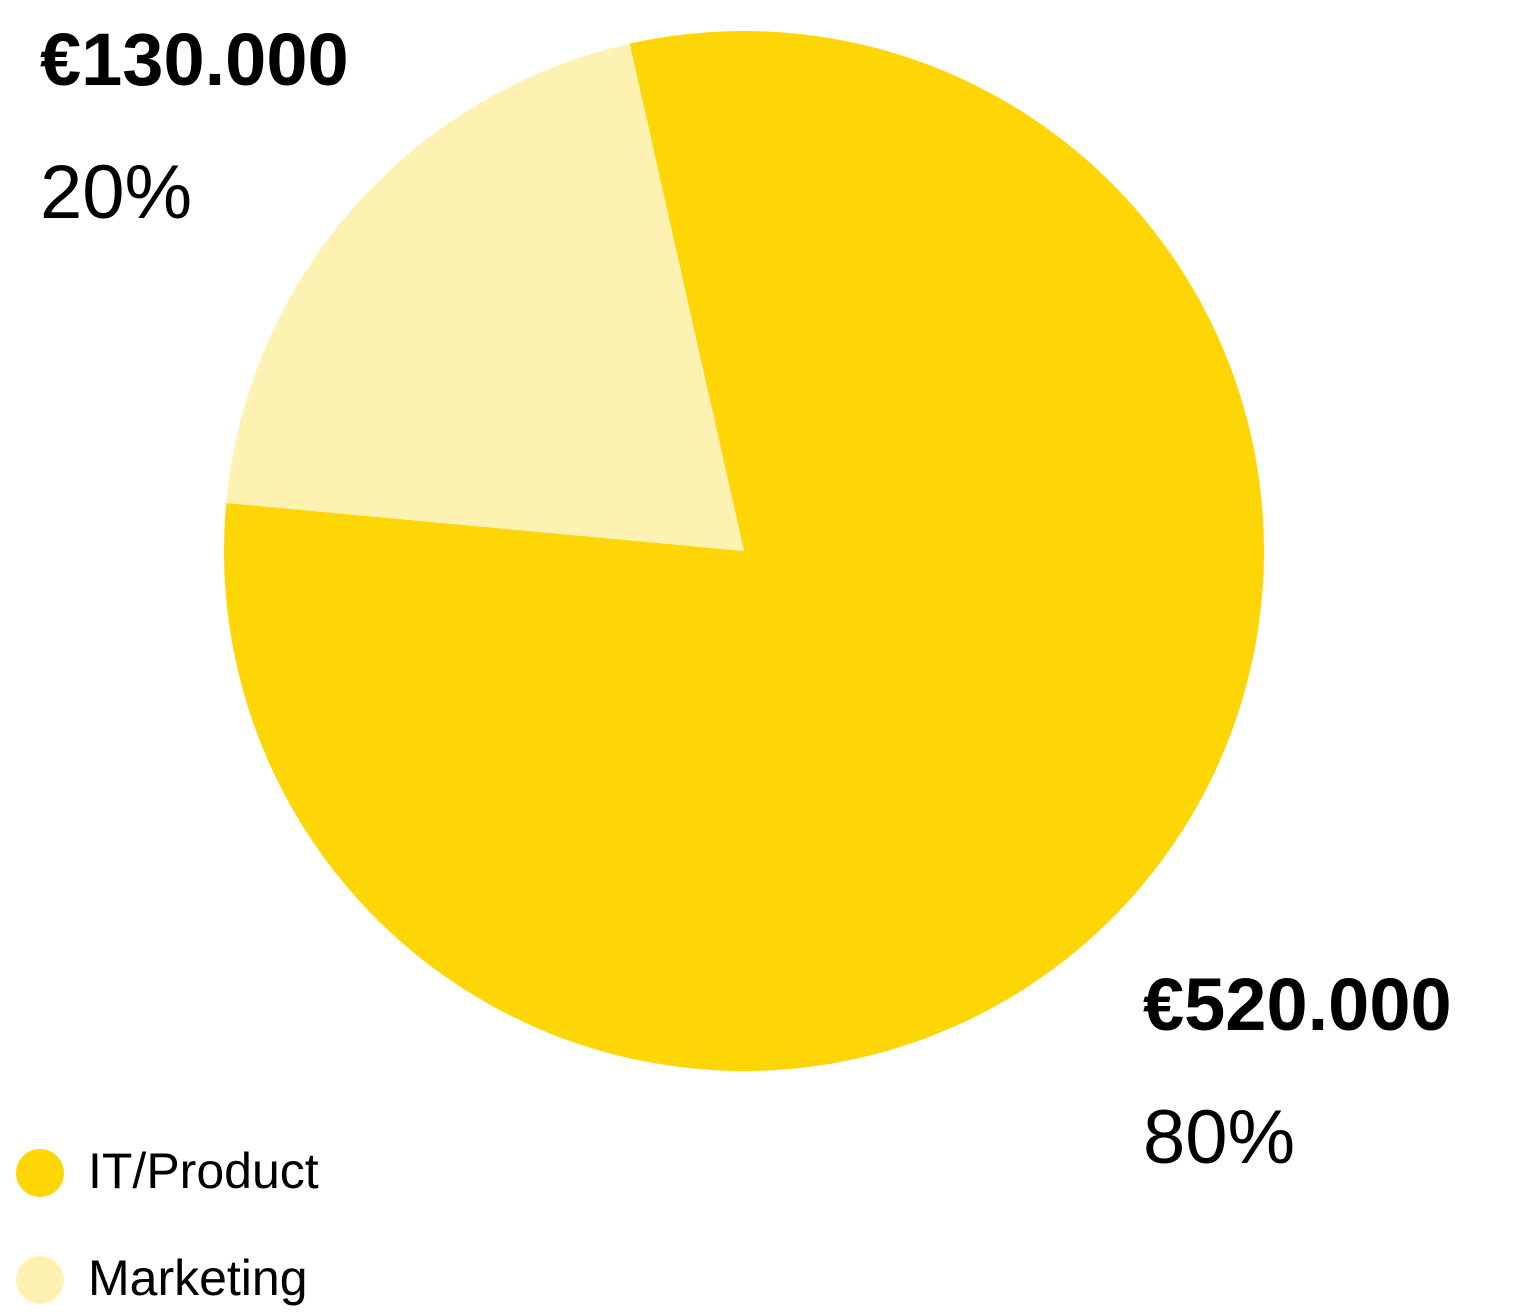 Image resolution: width=1522 pixels, height=1312 pixels. What do you see at coordinates (194, 59) in the screenshot?
I see `value-label: €130.000` at bounding box center [194, 59].